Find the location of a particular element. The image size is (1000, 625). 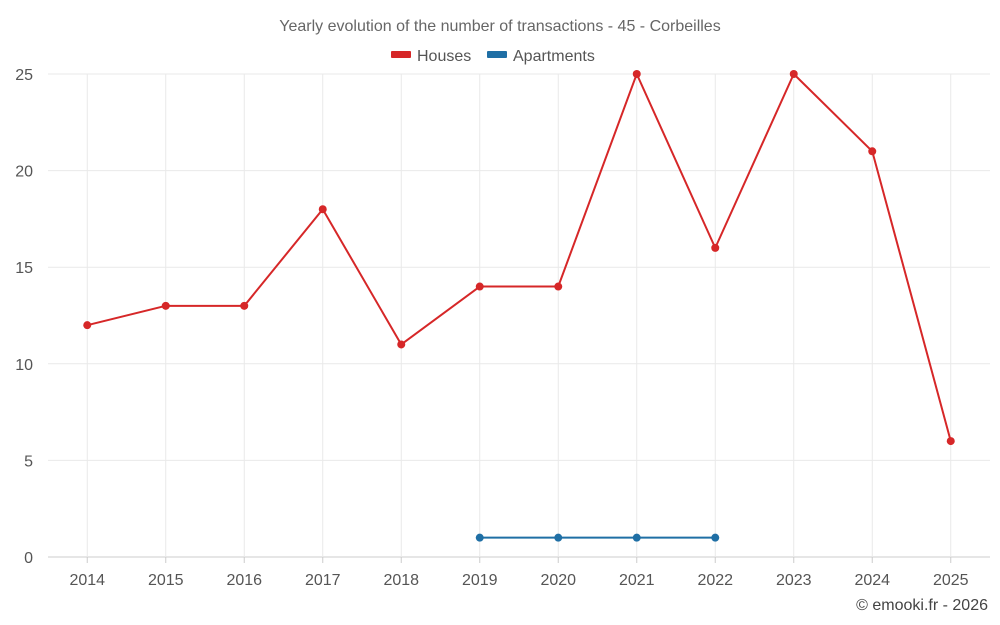

x-tick-label: 2021 is located at coordinates (637, 580).